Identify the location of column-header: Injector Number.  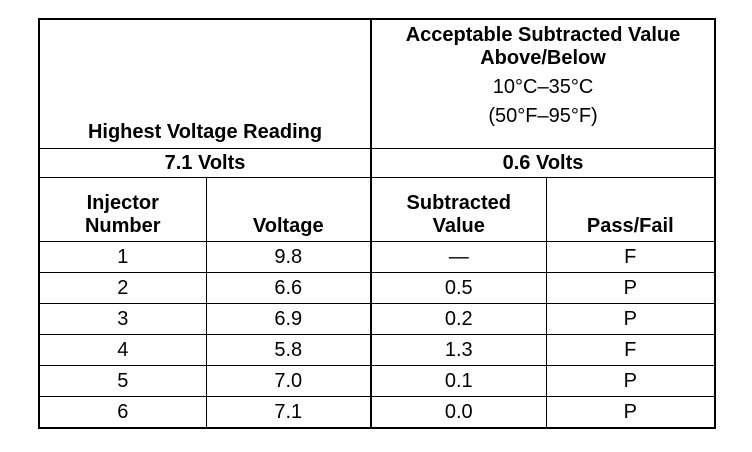
(122, 209).